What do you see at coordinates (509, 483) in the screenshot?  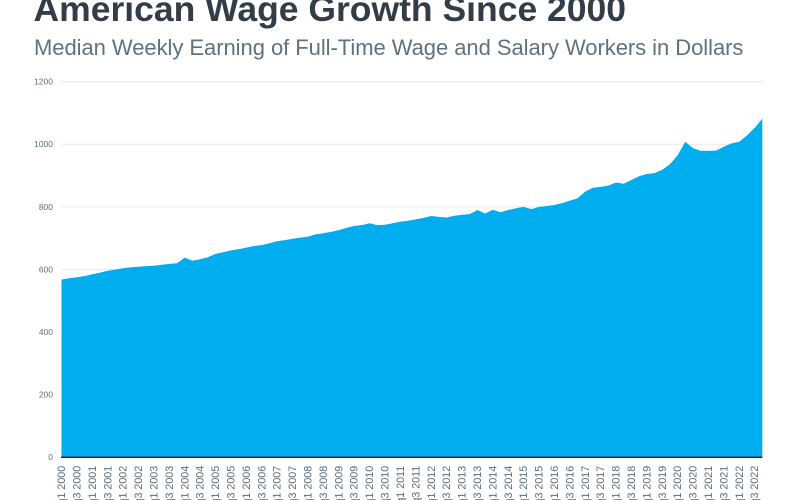 I see `svg-text: q3 2014` at bounding box center [509, 483].